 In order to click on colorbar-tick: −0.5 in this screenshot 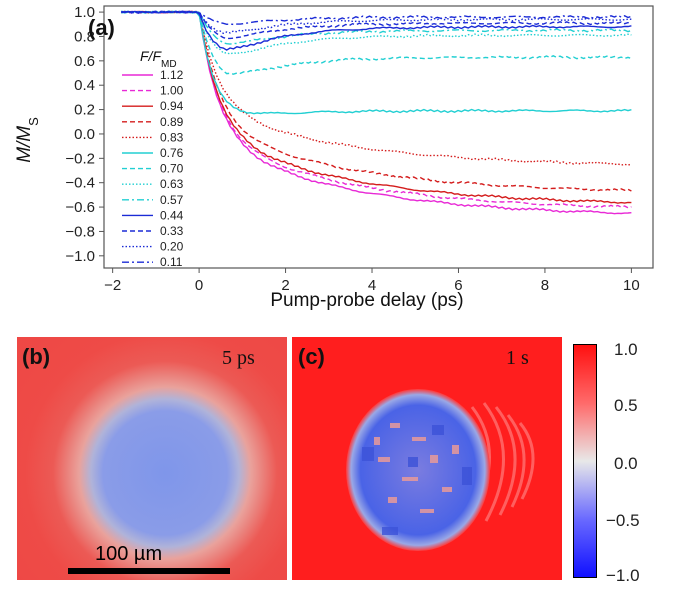, I will do `click(623, 520)`.